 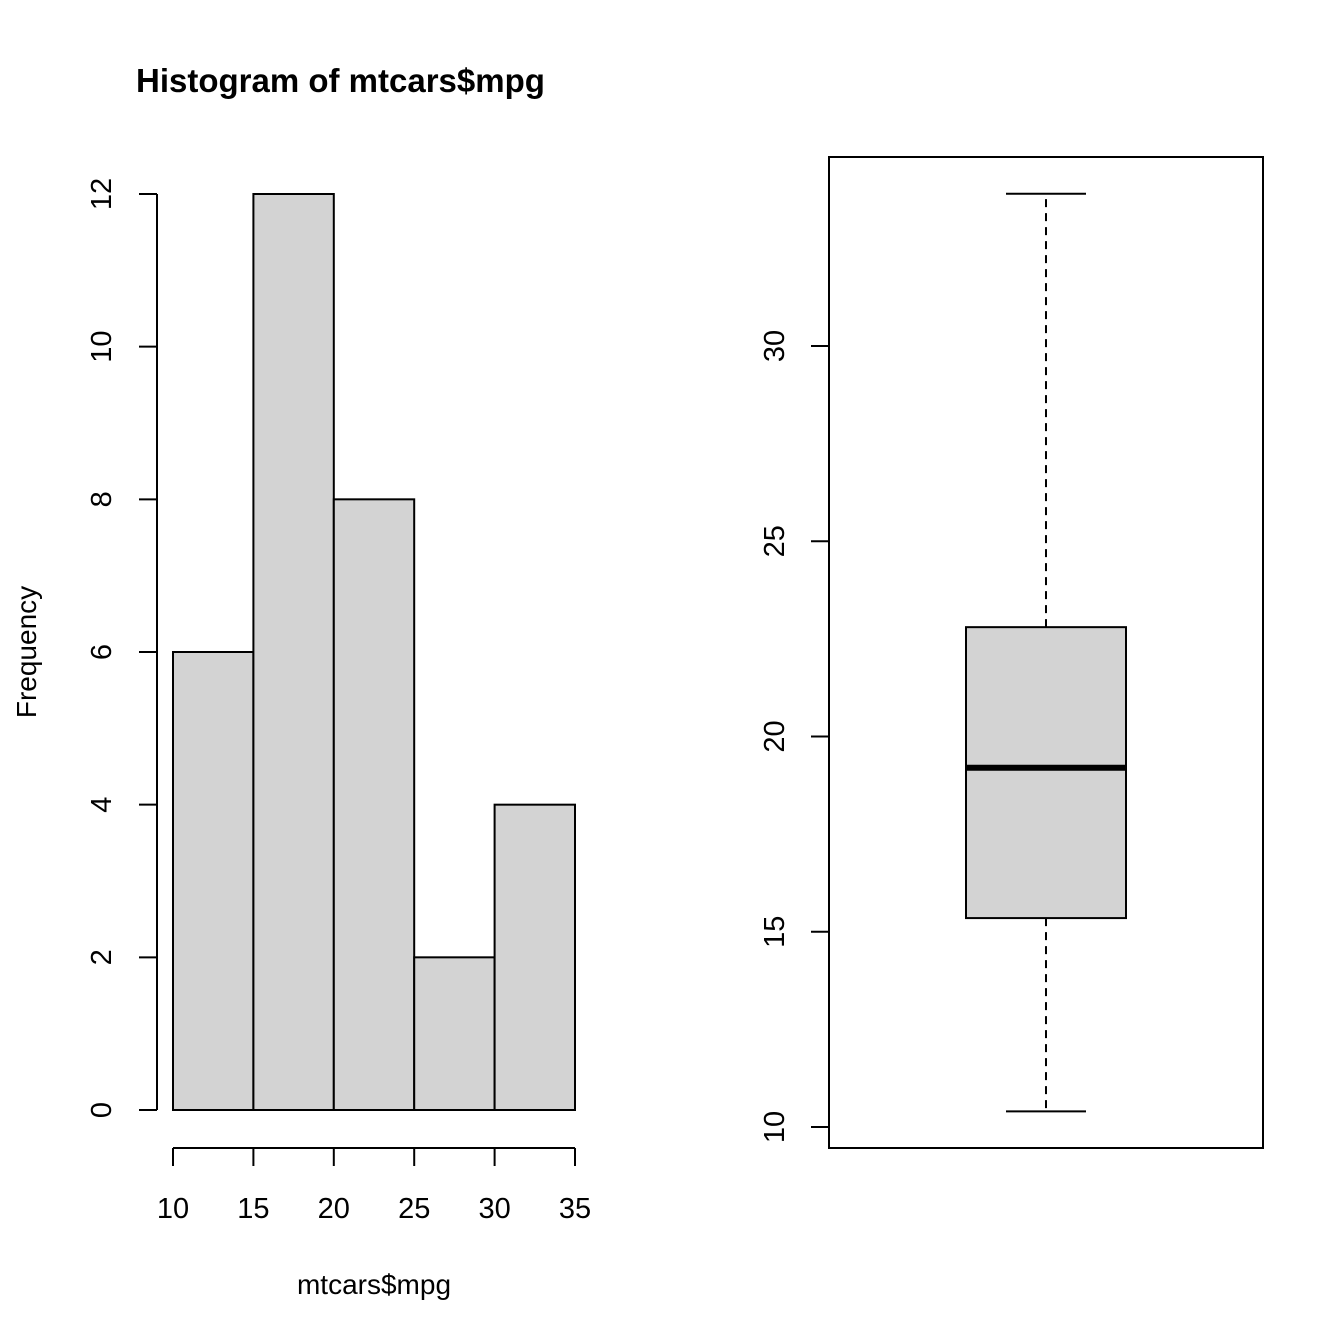 I want to click on histogram-x-tick-label: 10, so click(x=173, y=1209).